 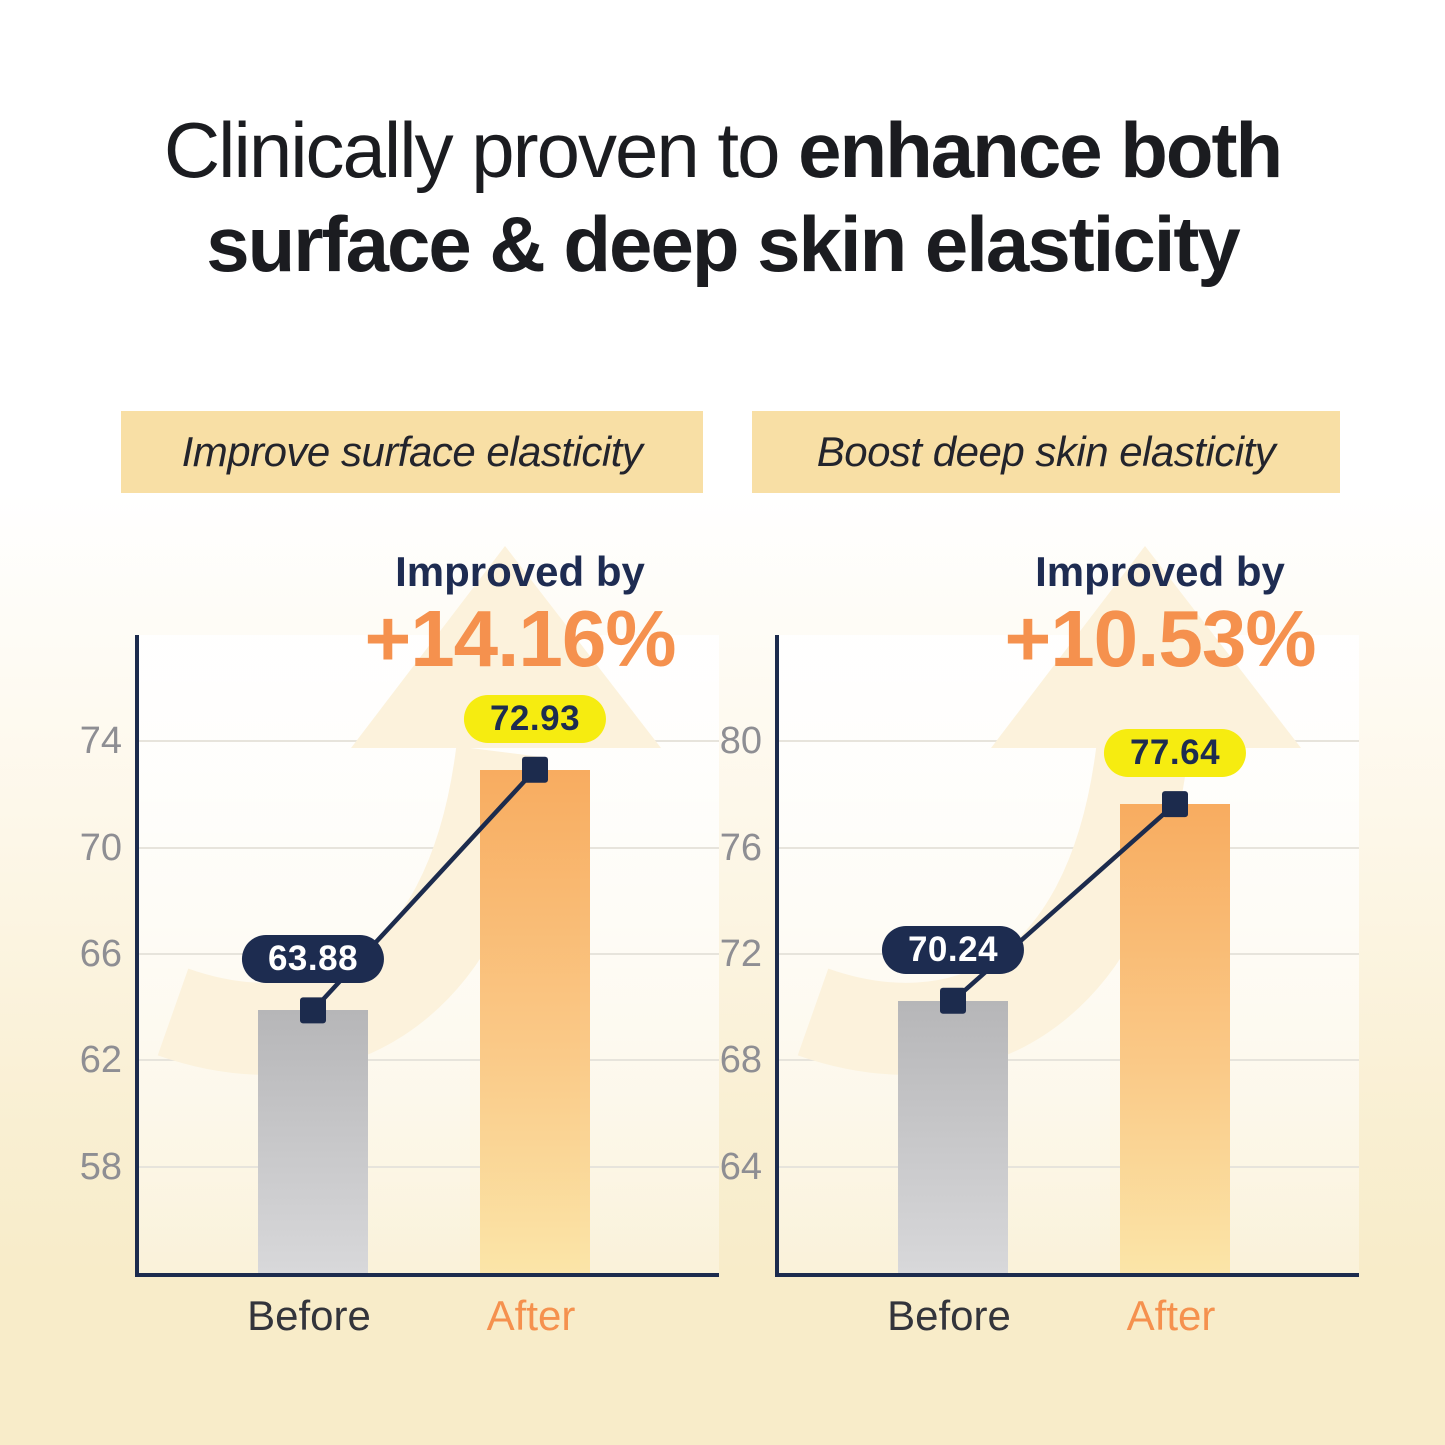 I want to click on improvement-callout: Improved by +14.16%, so click(x=520, y=615).